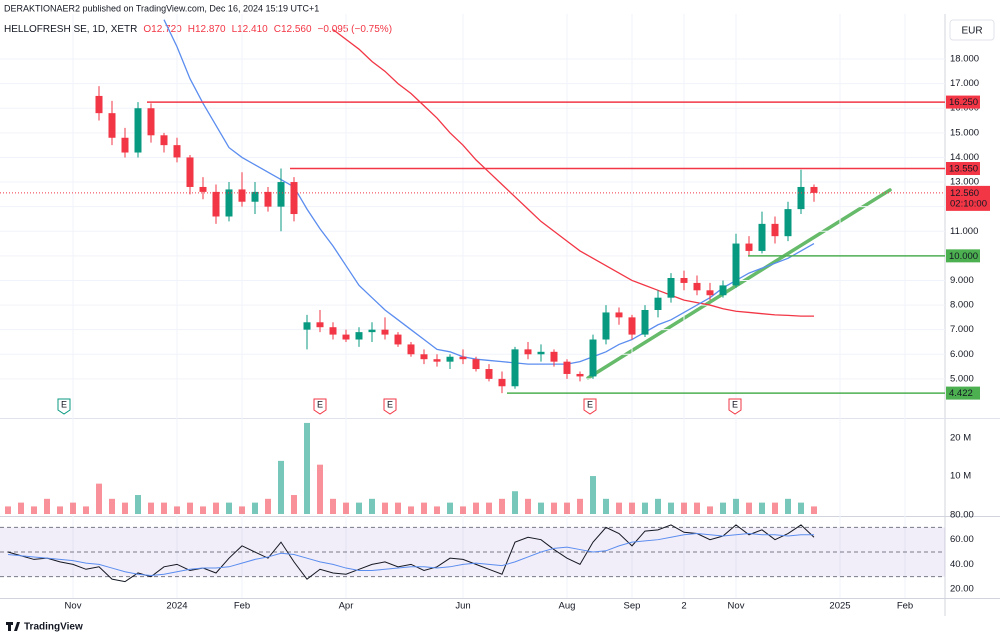 The height and width of the screenshot is (639, 1000). Describe the element at coordinates (964, 193) in the screenshot. I see `last-price-label: 12.560` at that location.